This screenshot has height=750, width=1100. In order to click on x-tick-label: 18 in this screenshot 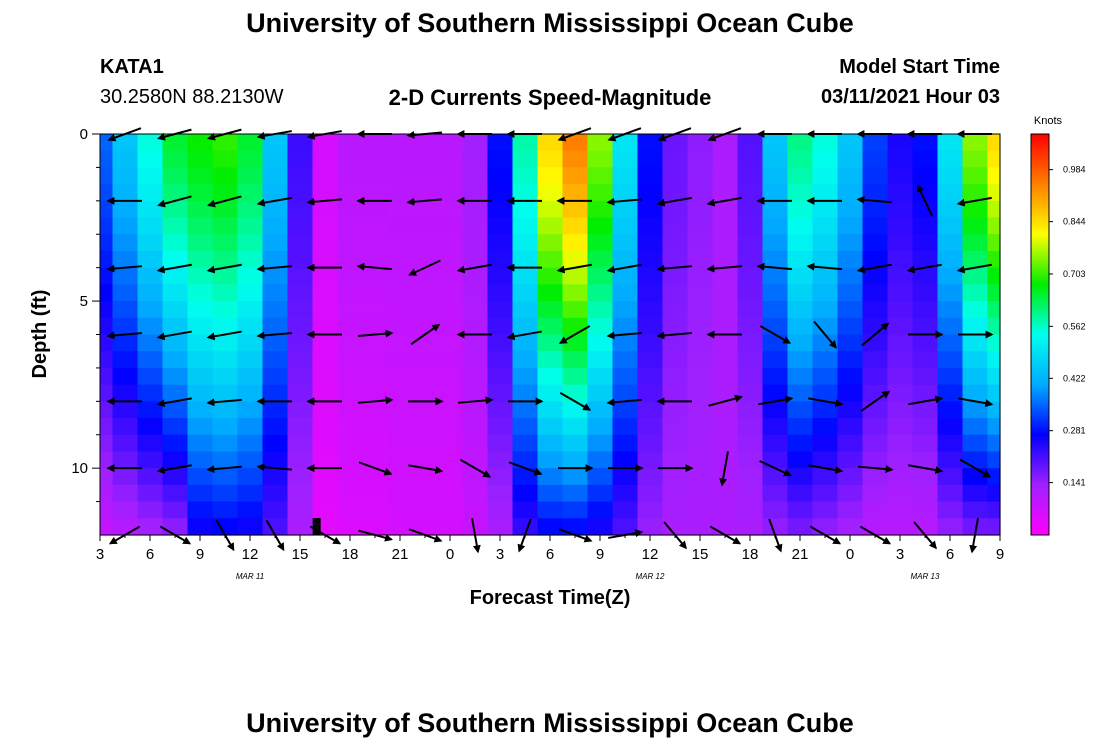, I will do `click(750, 554)`.